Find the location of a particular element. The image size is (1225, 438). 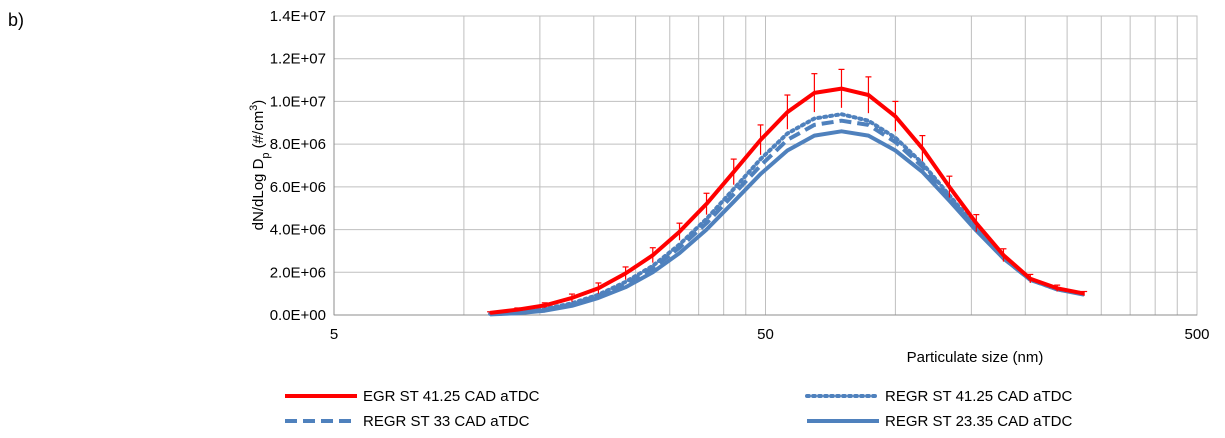

x-tick-label: 5 is located at coordinates (334, 334).